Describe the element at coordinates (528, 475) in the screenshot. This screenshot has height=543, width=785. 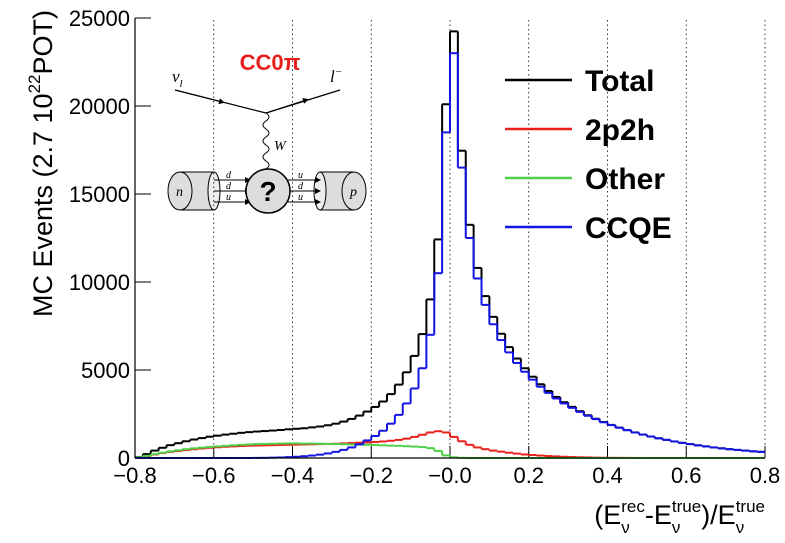
I see `x-tick-label: 0.2` at that location.